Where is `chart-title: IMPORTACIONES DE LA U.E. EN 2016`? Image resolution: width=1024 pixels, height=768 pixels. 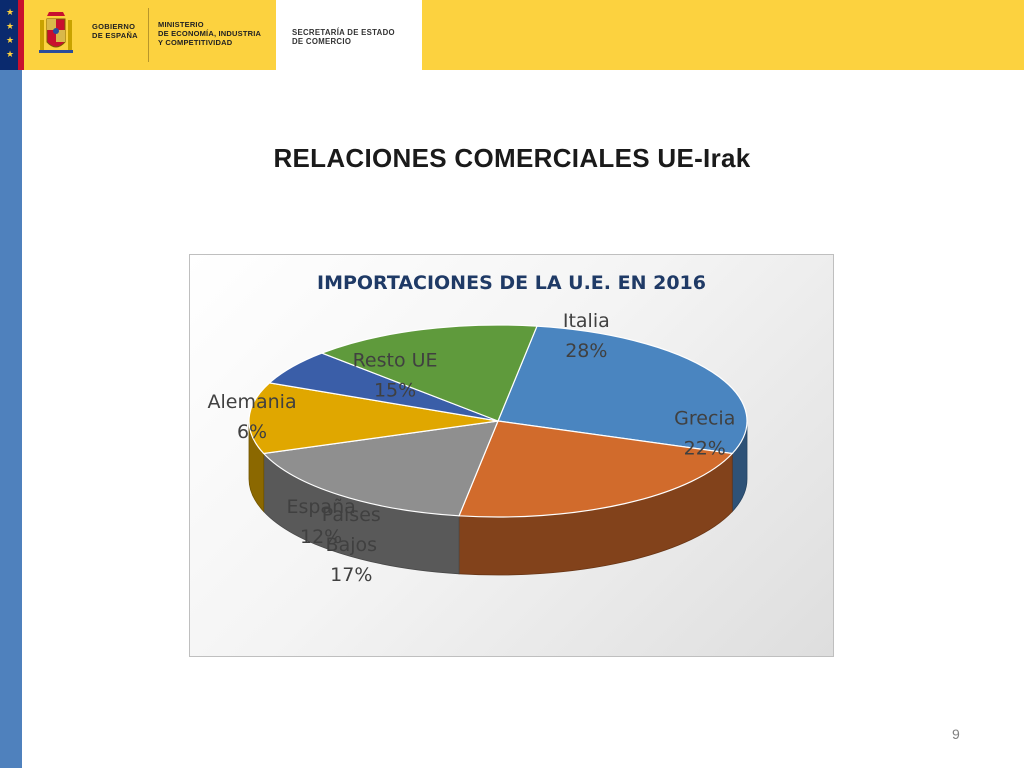 chart-title: IMPORTACIONES DE LA U.E. EN 2016 is located at coordinates (511, 283).